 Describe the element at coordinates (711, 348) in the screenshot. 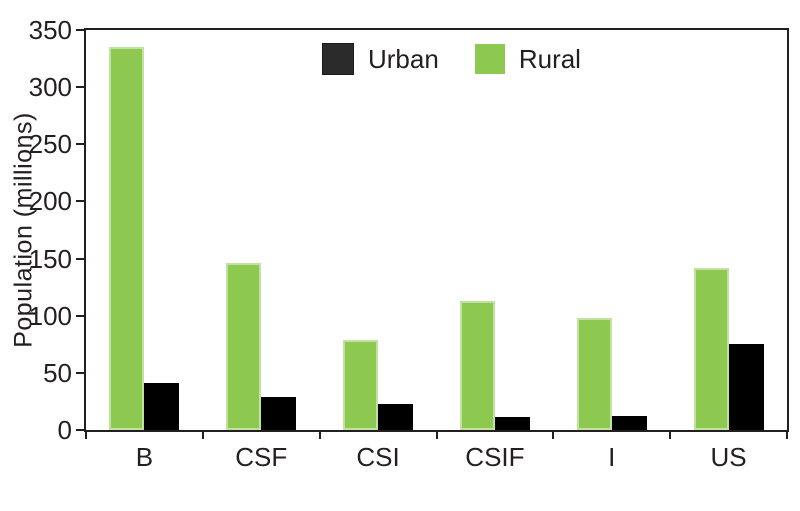

I see `bar-rural-US` at that location.